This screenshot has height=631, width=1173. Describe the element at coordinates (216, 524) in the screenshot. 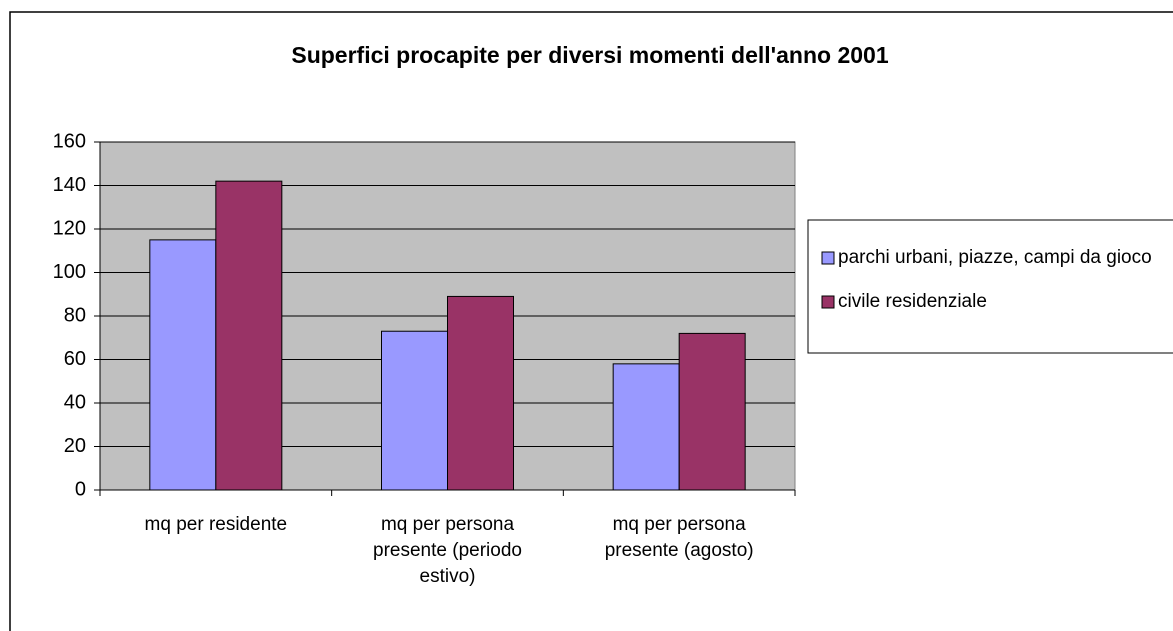

I see `x-tick-label: mq per residente` at that location.